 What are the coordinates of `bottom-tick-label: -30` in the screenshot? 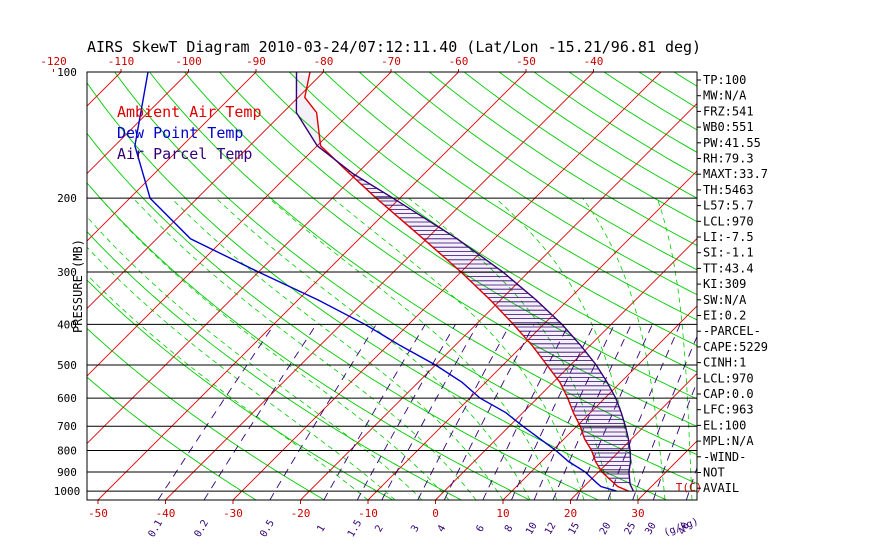 It's located at (233, 513).